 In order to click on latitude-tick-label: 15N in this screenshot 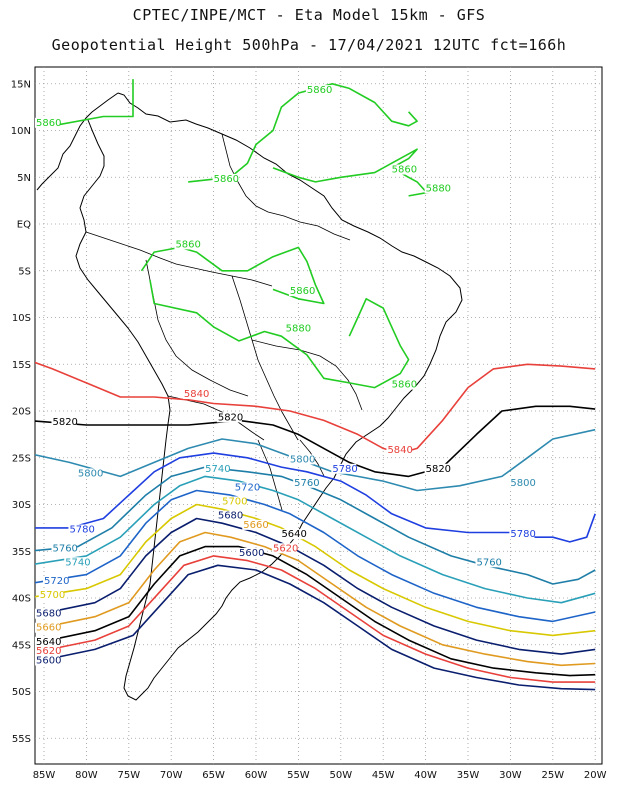, I will do `click(21, 84)`.